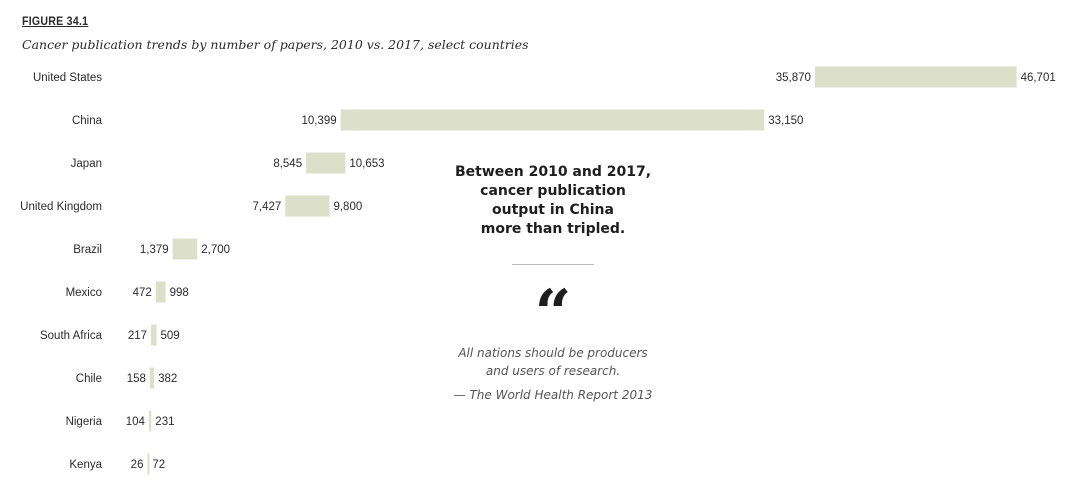 The height and width of the screenshot is (492, 1080). I want to click on value-label-2010-china: 10,399, so click(318, 121).